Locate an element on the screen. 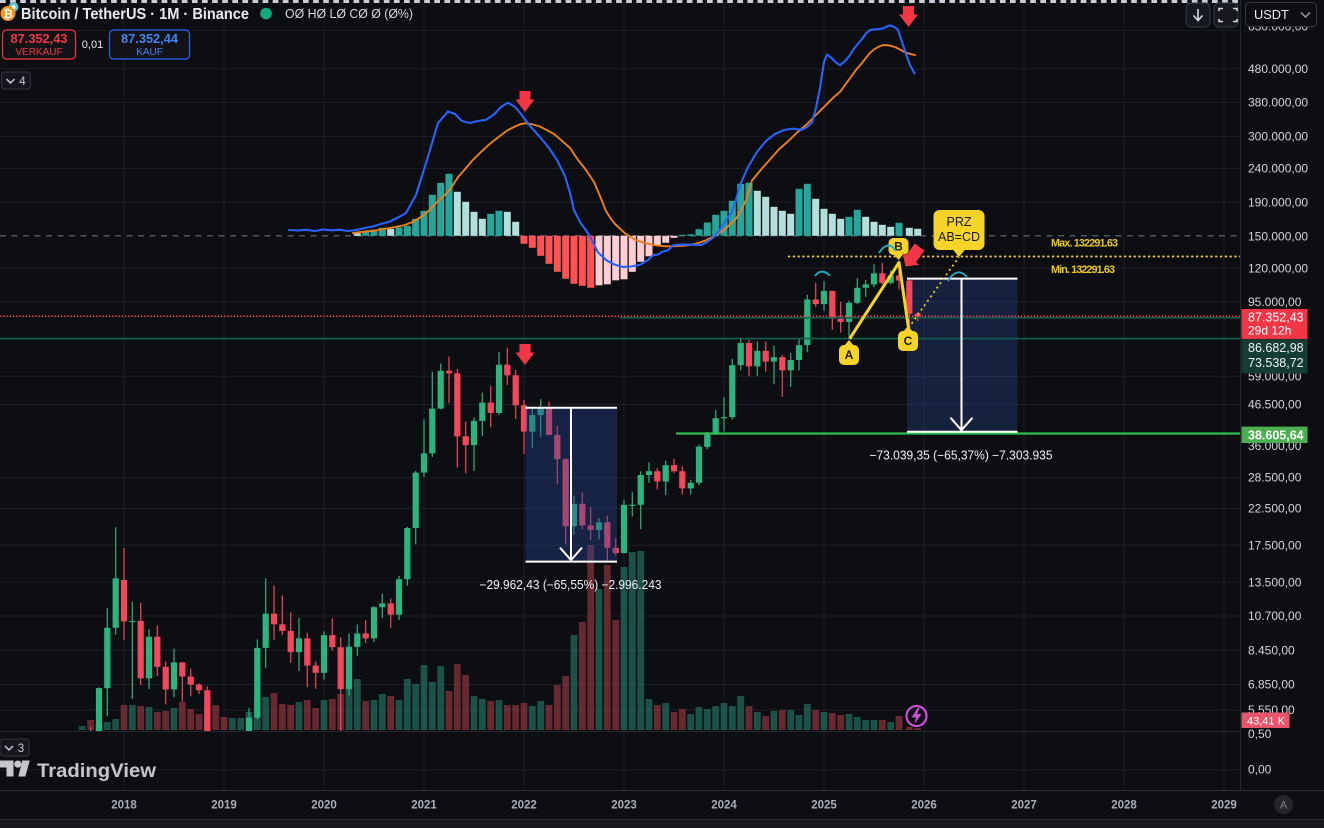  svg-text: AB=CD is located at coordinates (959, 237).